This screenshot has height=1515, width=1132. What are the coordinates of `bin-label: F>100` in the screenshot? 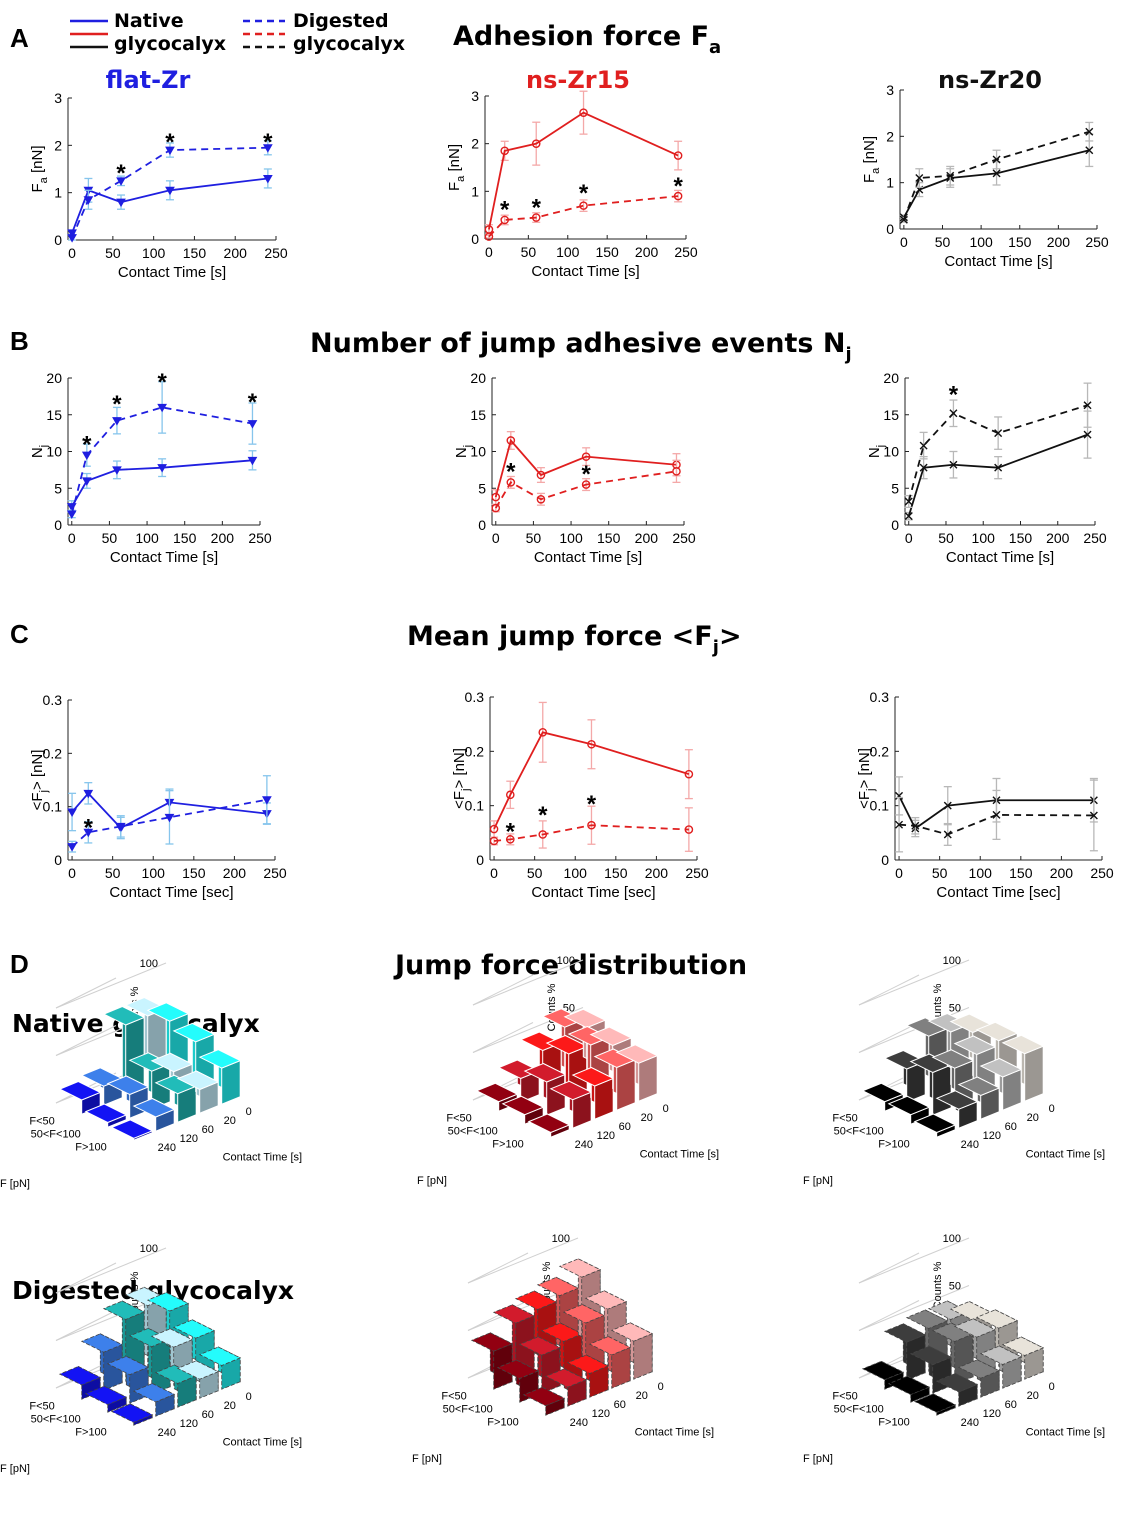 It's located at (91, 1147).